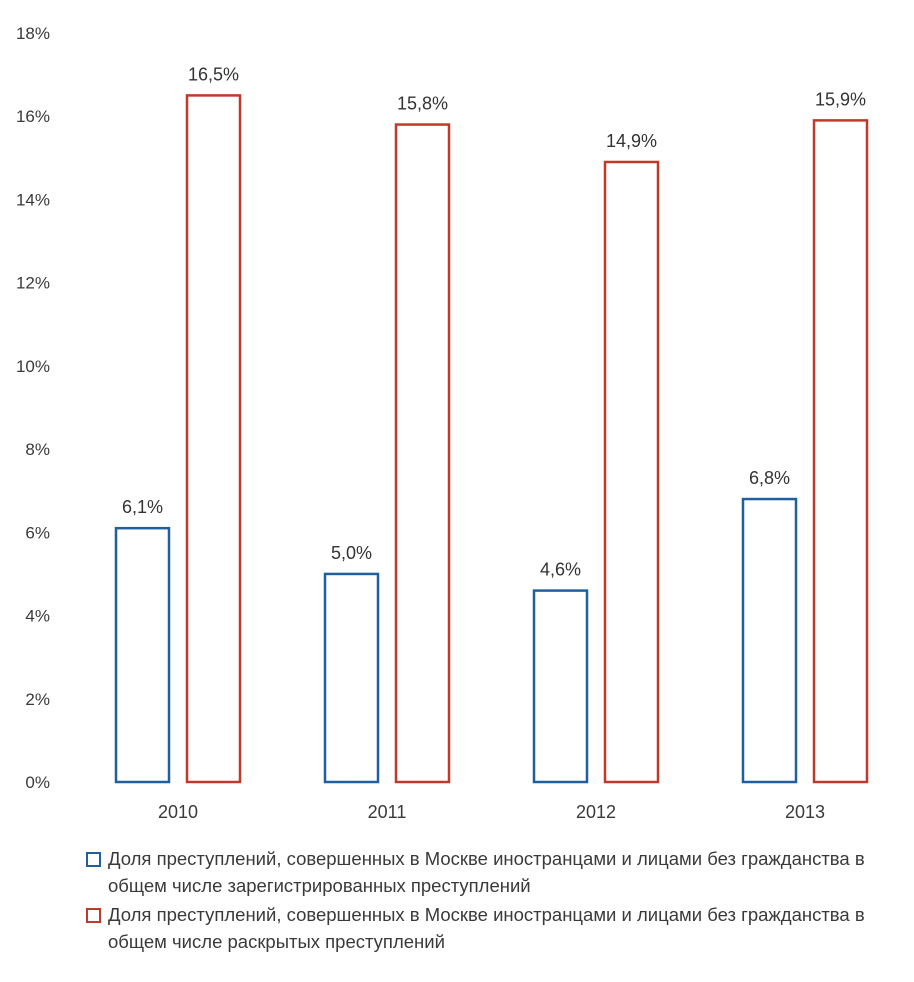 The height and width of the screenshot is (982, 914). Describe the element at coordinates (33, 366) in the screenshot. I see `y-tick-label: 10%` at that location.